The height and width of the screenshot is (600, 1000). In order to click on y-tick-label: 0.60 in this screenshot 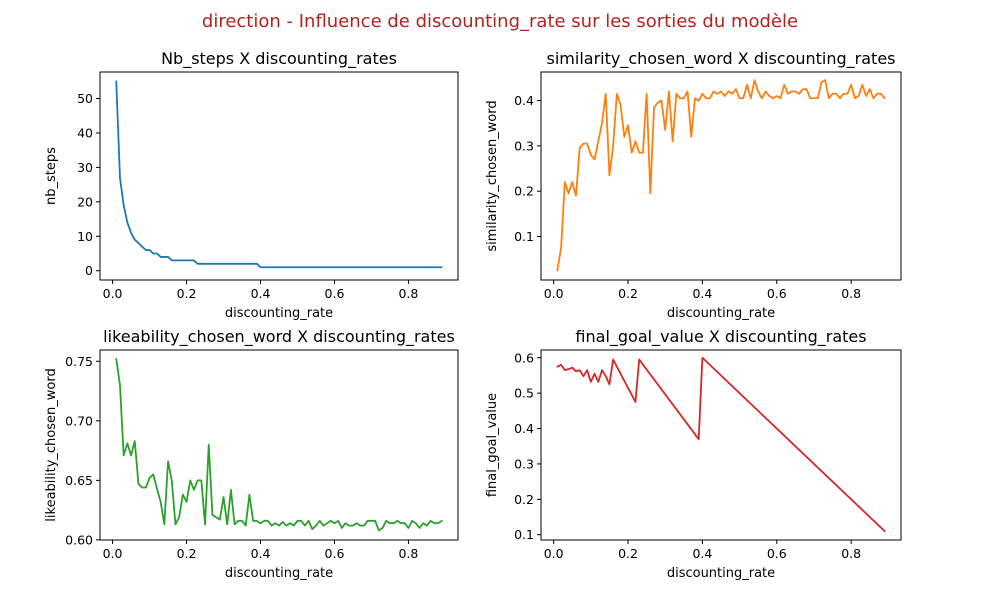, I will do `click(79, 539)`.